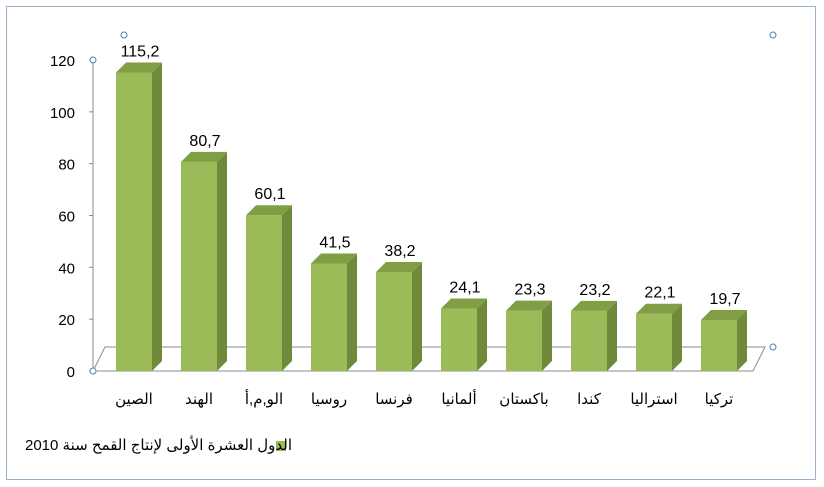  What do you see at coordinates (724, 299) in the screenshot?
I see `data-label: 19,7` at bounding box center [724, 299].